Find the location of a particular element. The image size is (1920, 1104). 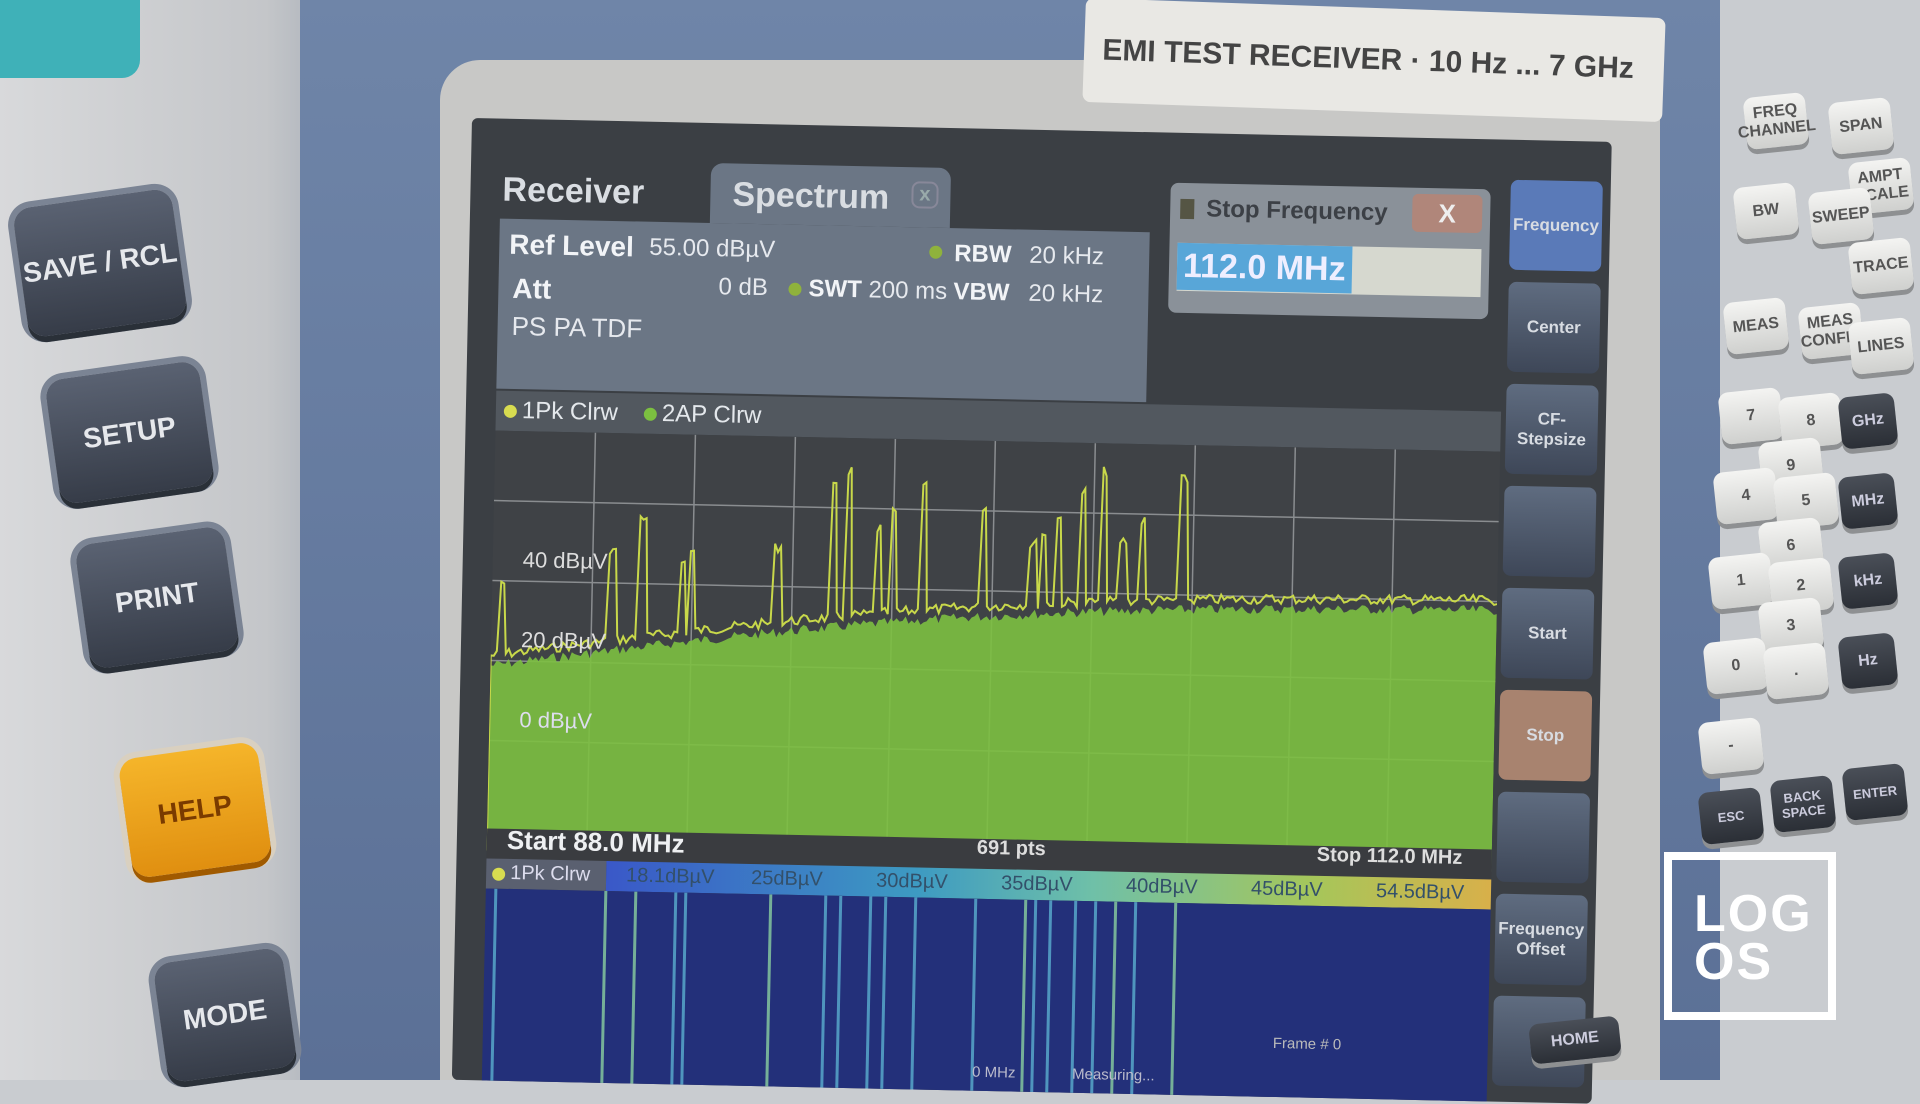

key-enter: ENTER is located at coordinates (1875, 792).